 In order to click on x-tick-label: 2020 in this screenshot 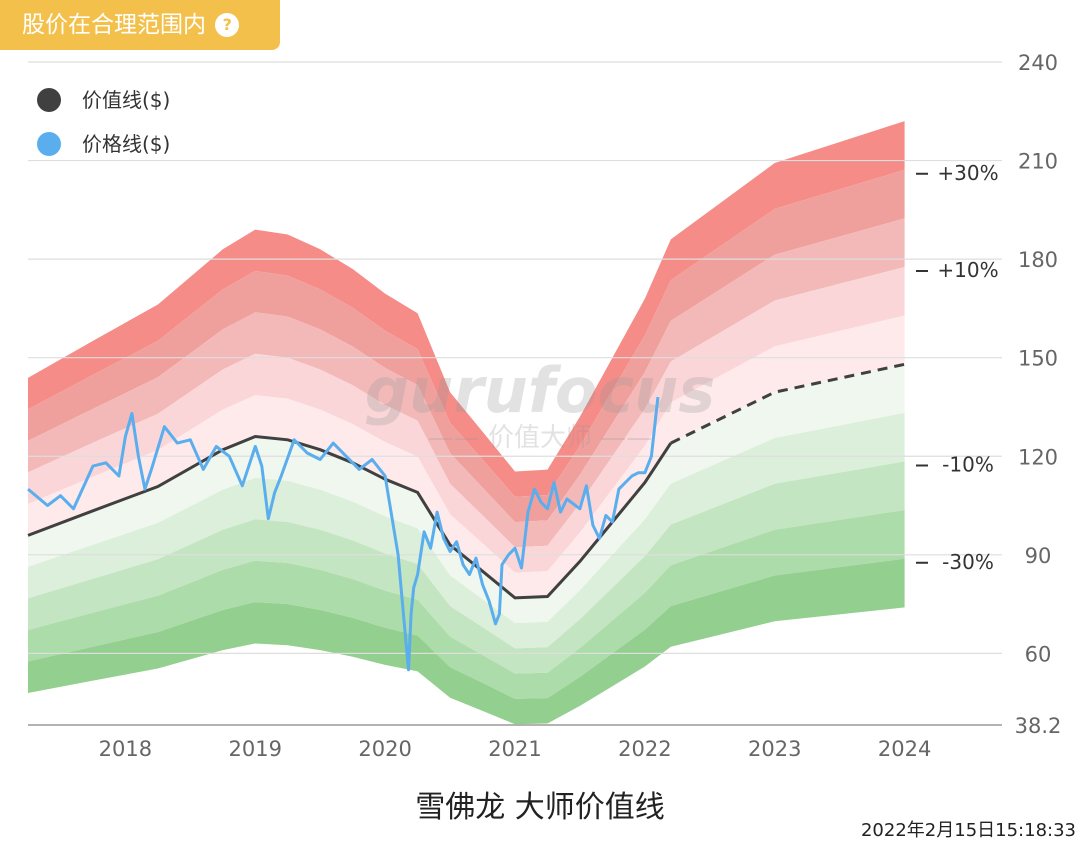, I will do `click(384, 749)`.